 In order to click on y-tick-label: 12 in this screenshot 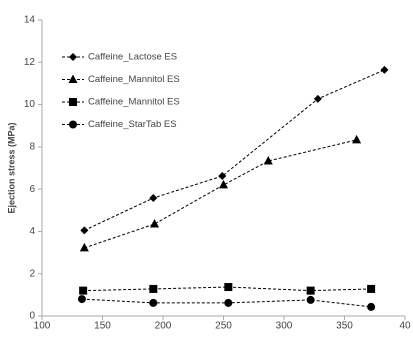, I will do `click(30, 62)`.